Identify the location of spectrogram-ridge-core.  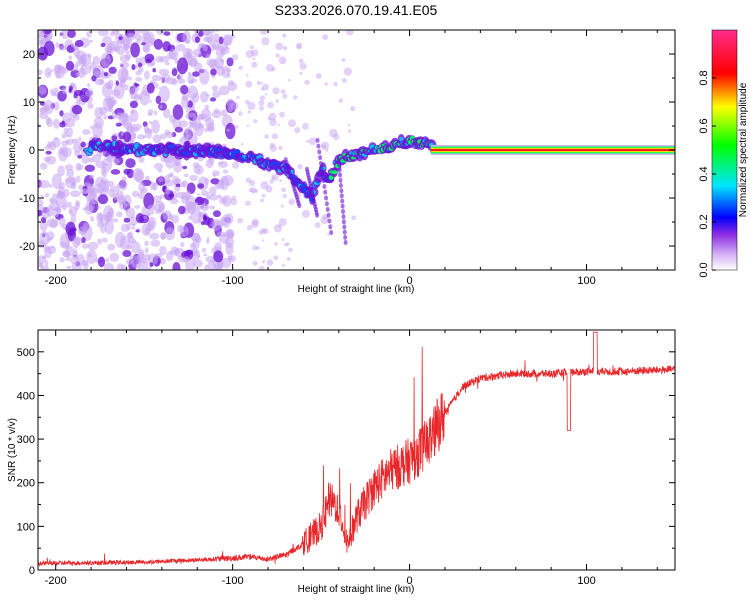
(334, 172).